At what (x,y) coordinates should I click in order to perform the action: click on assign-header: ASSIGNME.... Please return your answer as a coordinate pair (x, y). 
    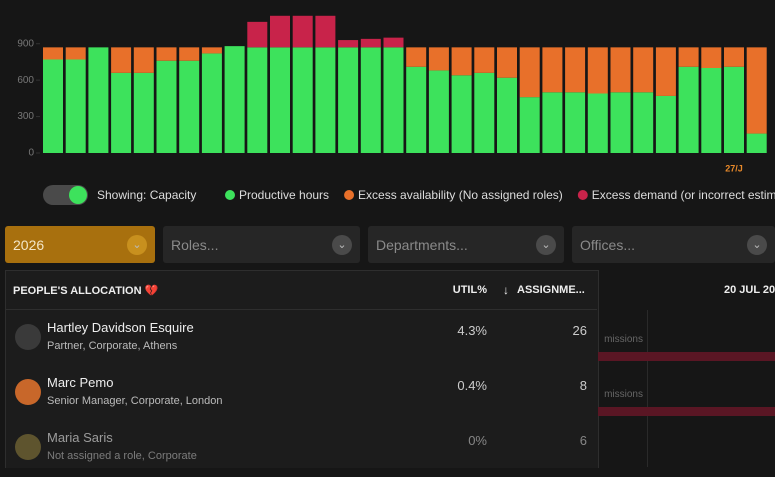
    Looking at the image, I should click on (551, 290).